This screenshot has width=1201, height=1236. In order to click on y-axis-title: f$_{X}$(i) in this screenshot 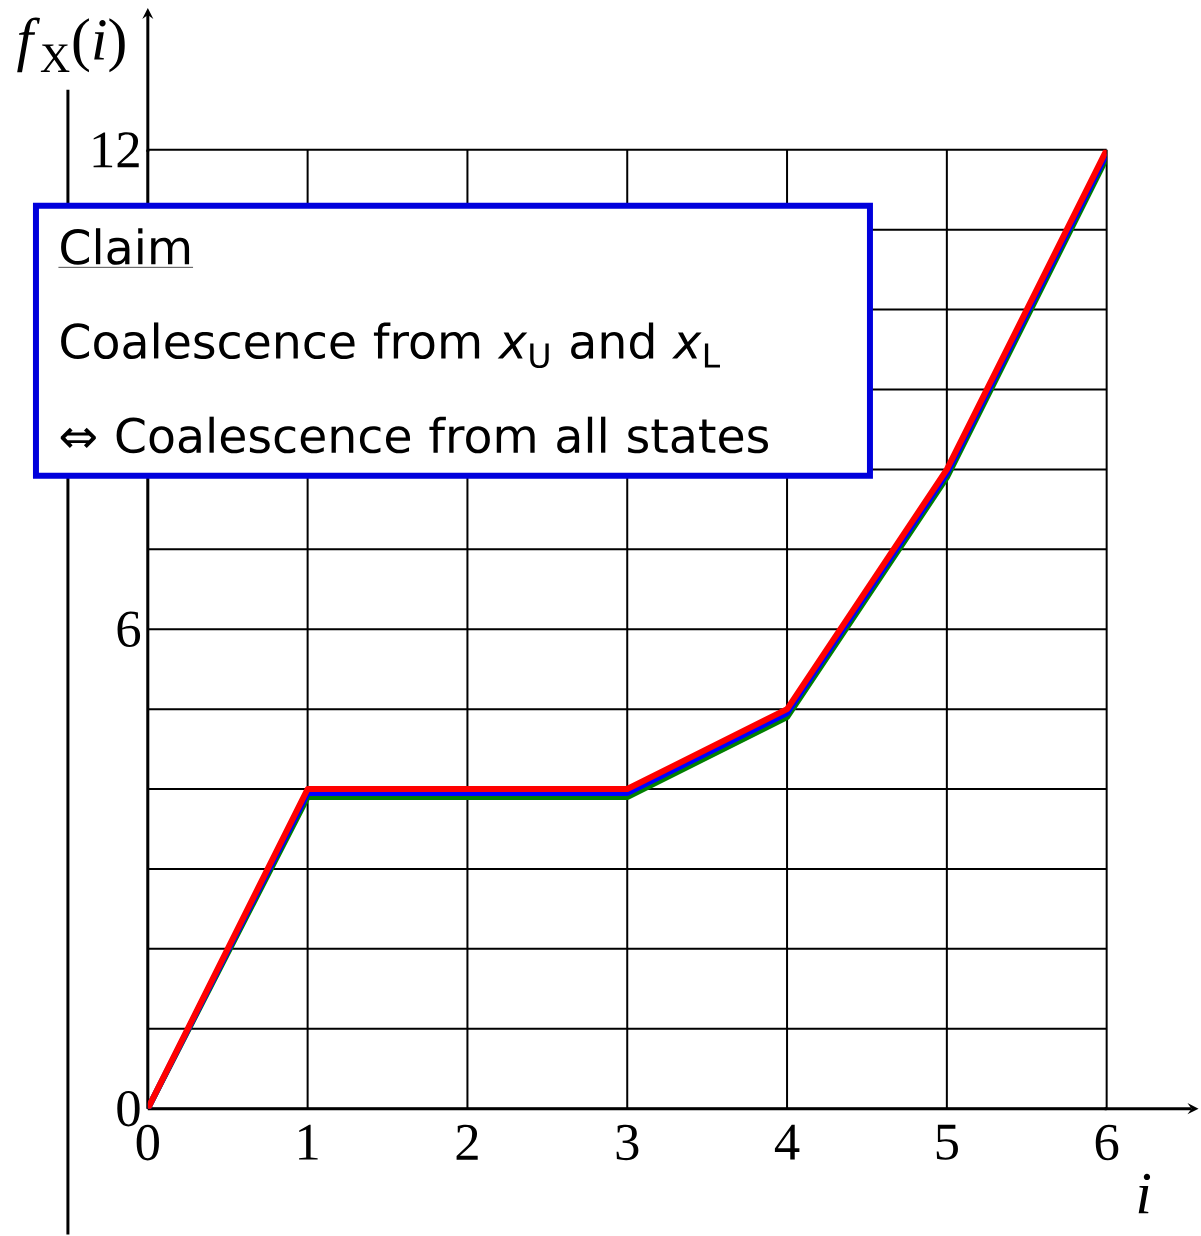, I will do `click(71, 45)`.